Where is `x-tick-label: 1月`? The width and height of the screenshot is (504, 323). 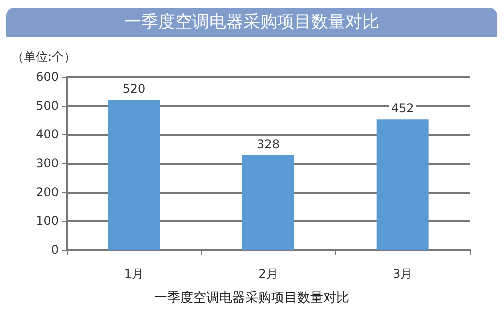
x-tick-label: 1月 is located at coordinates (134, 274).